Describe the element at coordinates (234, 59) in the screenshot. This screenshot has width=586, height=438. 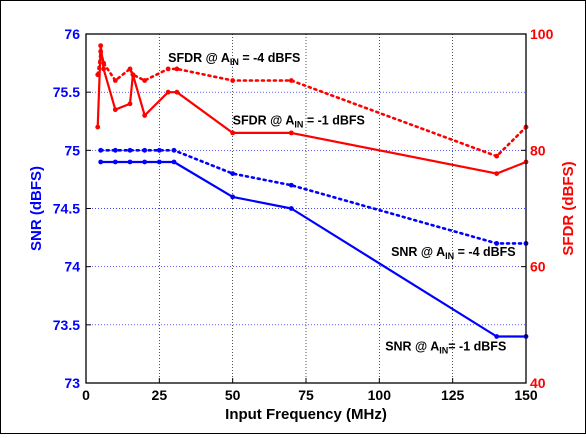
I see `annotation-label: SFDR @ AIN = -4 dBFS` at that location.